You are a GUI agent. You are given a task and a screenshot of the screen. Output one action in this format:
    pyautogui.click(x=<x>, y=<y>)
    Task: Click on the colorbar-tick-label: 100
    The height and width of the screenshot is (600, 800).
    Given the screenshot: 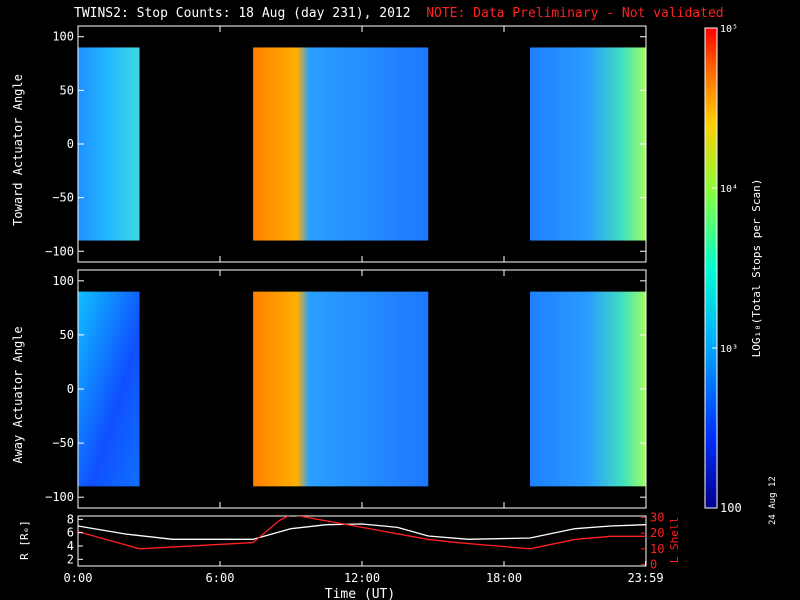 What is the action you would take?
    pyautogui.click(x=731, y=508)
    